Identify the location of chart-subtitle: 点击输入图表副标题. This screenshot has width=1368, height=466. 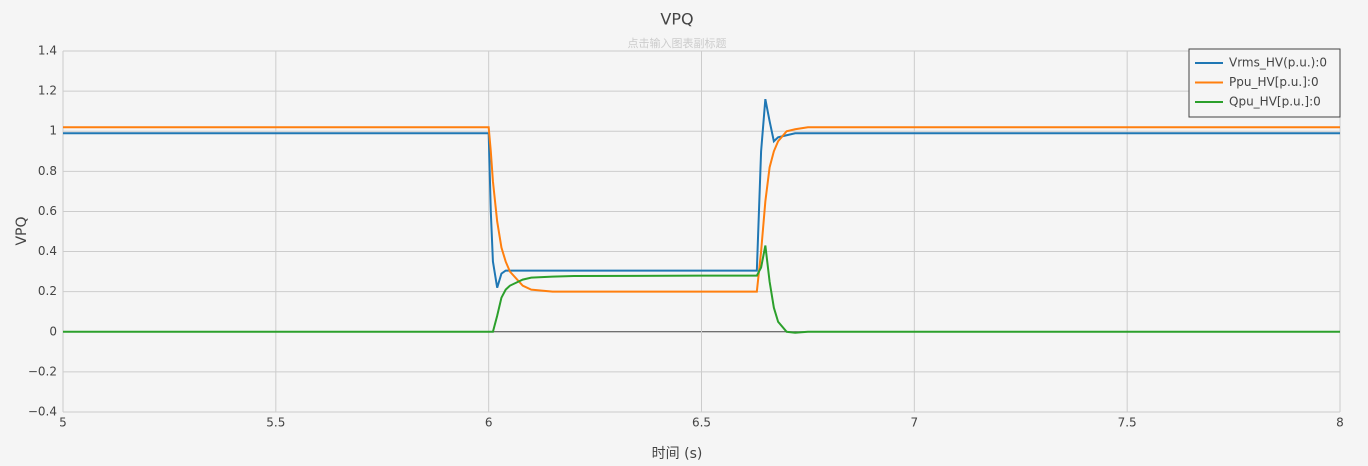
(677, 43).